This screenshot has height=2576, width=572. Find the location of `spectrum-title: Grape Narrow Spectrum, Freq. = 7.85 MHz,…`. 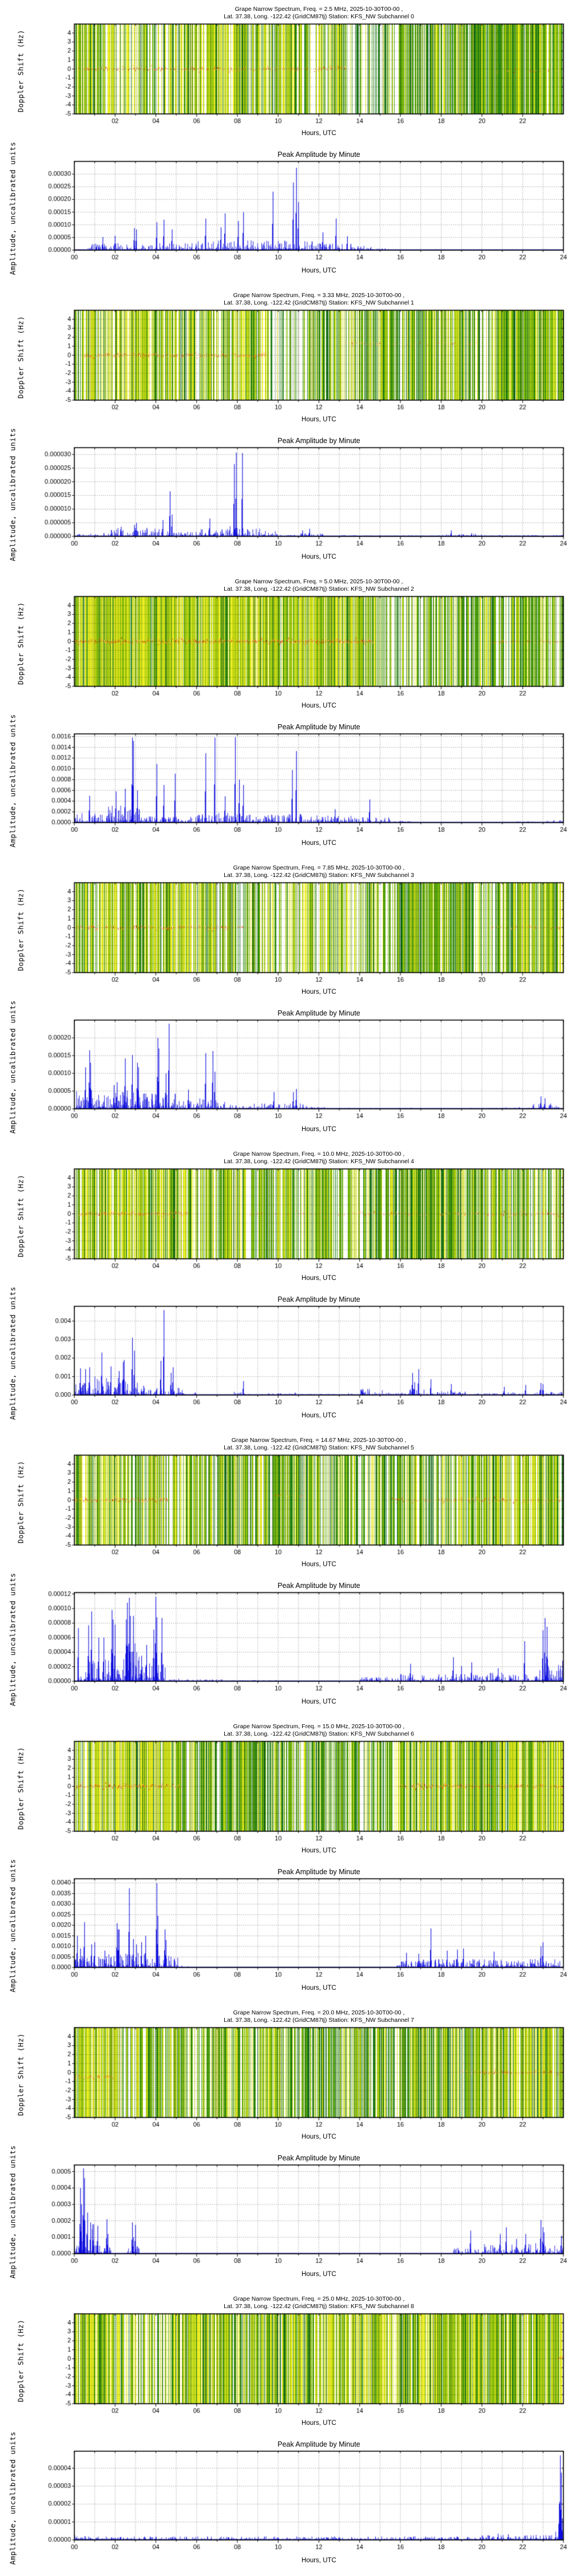

spectrum-title: Grape Narrow Spectrum, Freq. = 7.85 MHz,… is located at coordinates (318, 871).